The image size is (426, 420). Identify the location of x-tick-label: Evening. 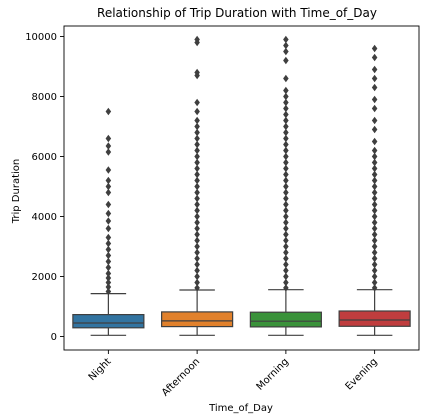
(362, 374).